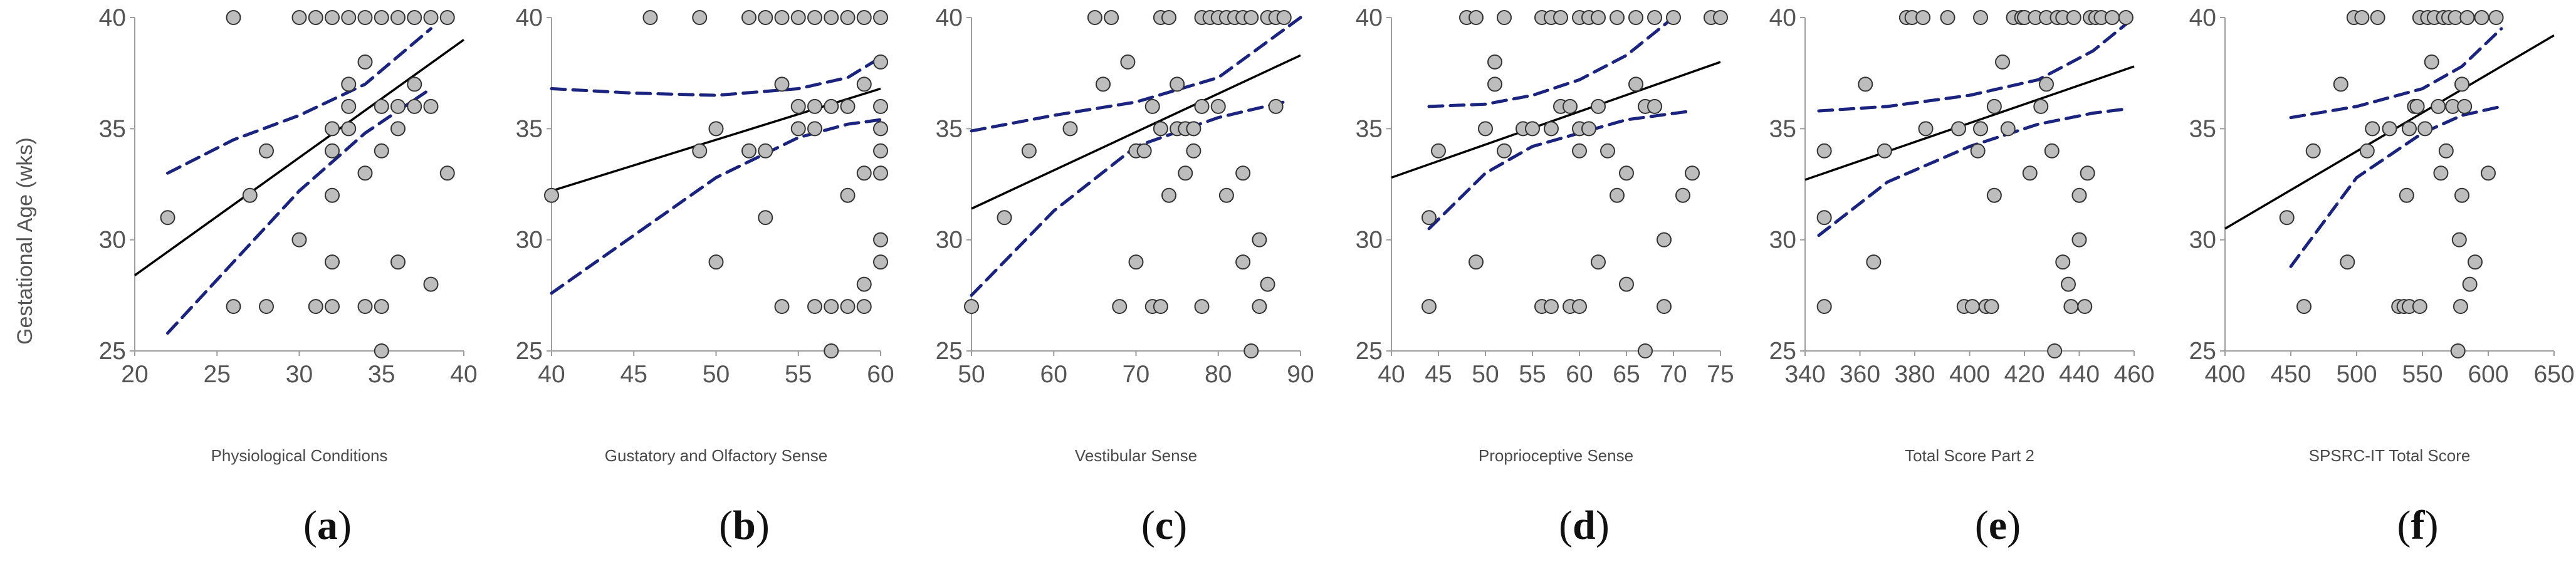 This screenshot has width=2576, height=564. Describe the element at coordinates (1720, 375) in the screenshot. I see `x-tick-label: 75` at that location.